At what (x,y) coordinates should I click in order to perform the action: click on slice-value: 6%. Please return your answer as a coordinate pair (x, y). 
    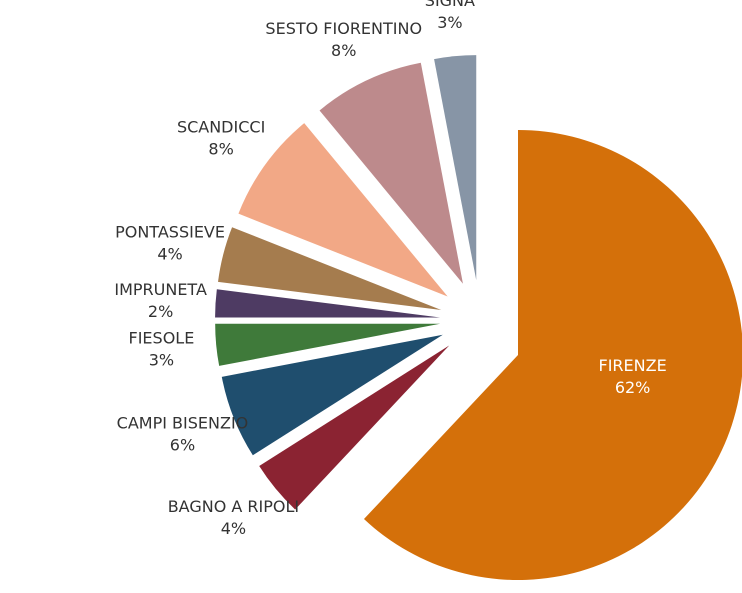
    Looking at the image, I should click on (182, 445).